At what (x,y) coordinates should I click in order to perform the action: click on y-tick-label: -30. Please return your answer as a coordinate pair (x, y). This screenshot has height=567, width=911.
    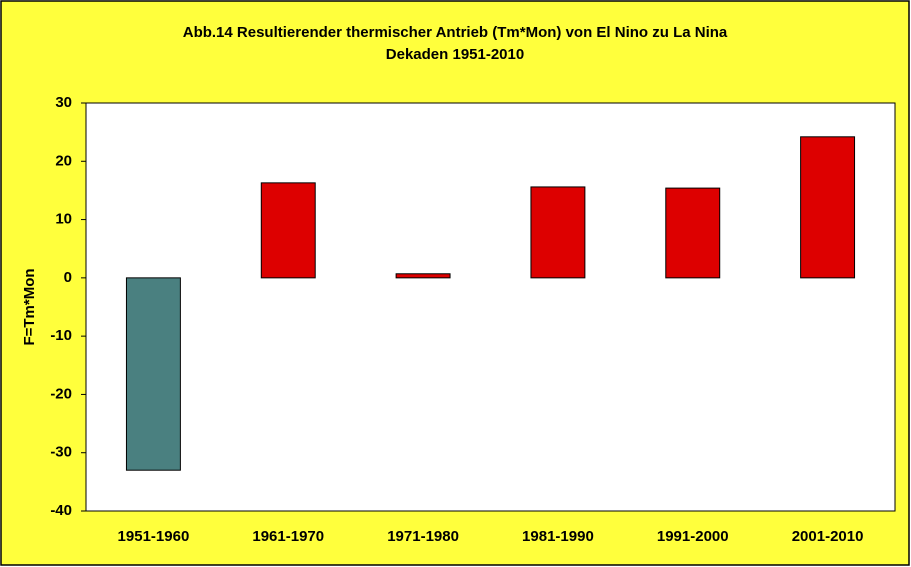
    Looking at the image, I should click on (61, 452).